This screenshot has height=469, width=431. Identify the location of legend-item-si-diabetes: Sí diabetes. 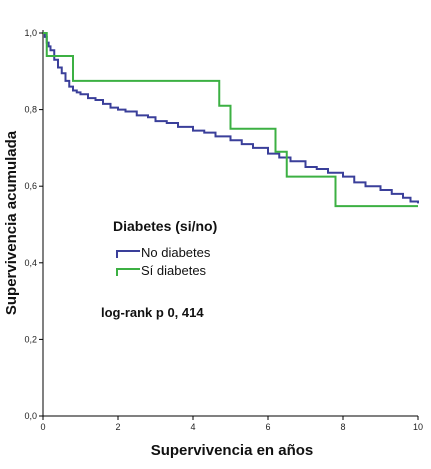
(161, 270).